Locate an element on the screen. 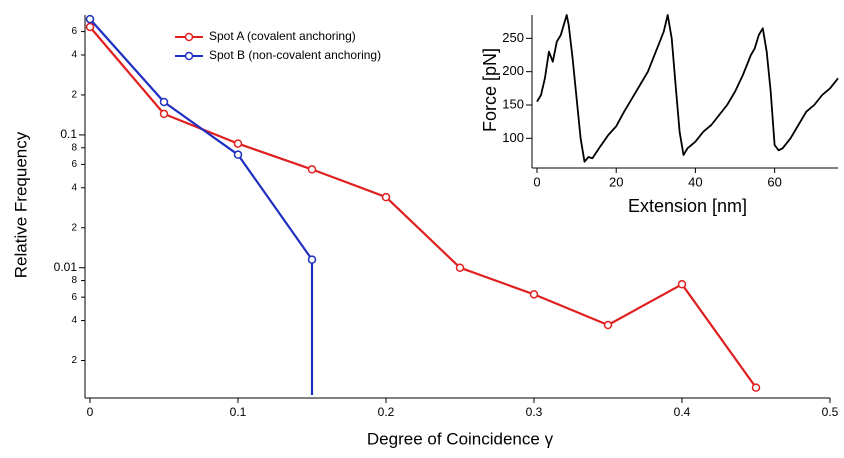 This screenshot has height=458, width=844. y-axis-label: Relative Frequency is located at coordinates (20, 204).